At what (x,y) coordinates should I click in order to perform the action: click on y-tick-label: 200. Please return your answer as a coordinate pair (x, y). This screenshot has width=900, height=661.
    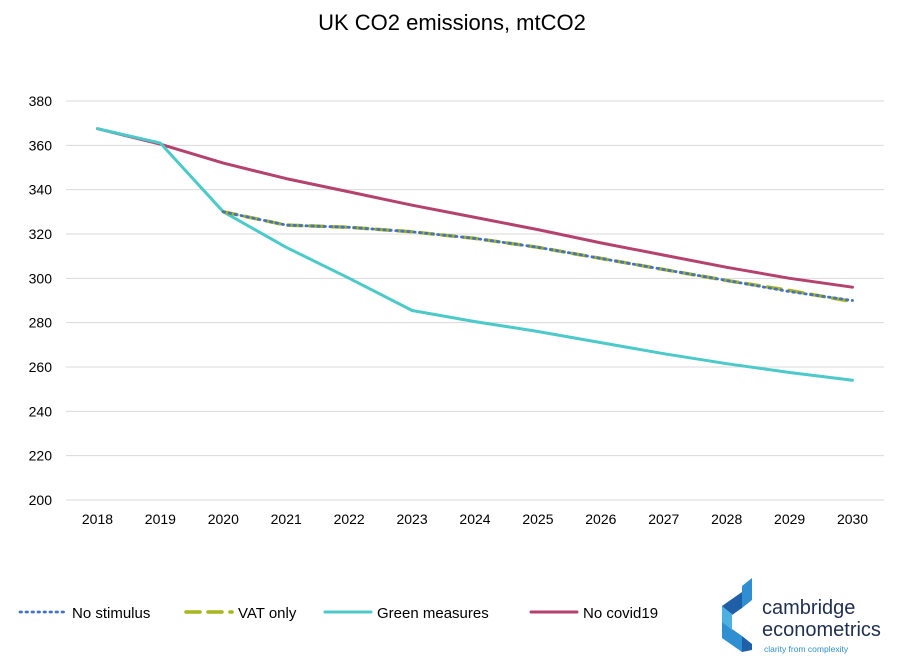
    Looking at the image, I should click on (41, 500).